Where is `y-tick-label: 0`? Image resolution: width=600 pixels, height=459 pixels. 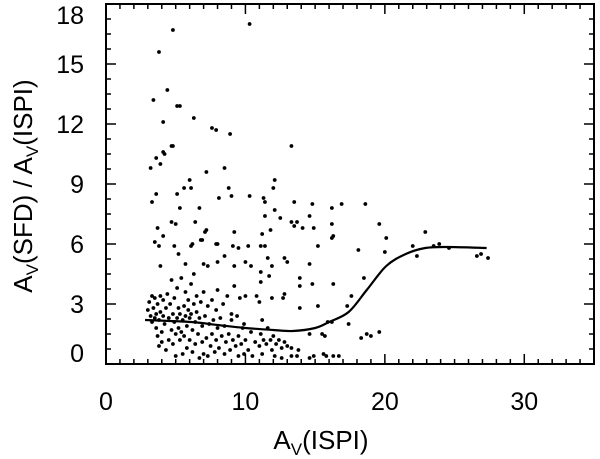
y-tick-label: 0 is located at coordinates (77, 354).